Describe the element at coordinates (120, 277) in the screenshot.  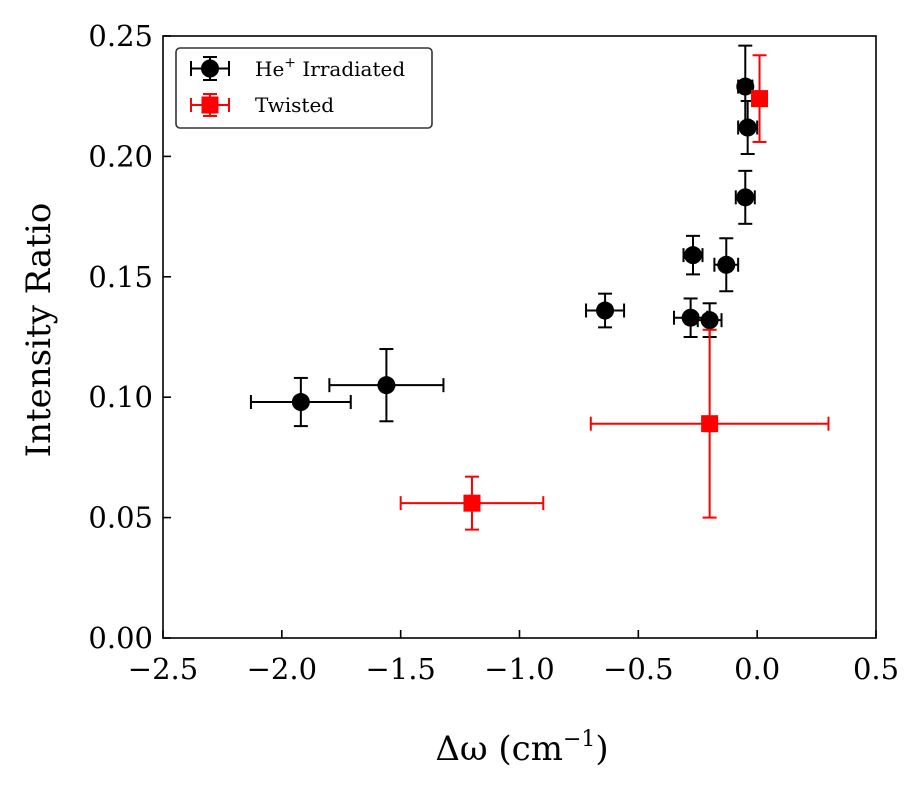
I see `y-tick-label: 0.15` at that location.